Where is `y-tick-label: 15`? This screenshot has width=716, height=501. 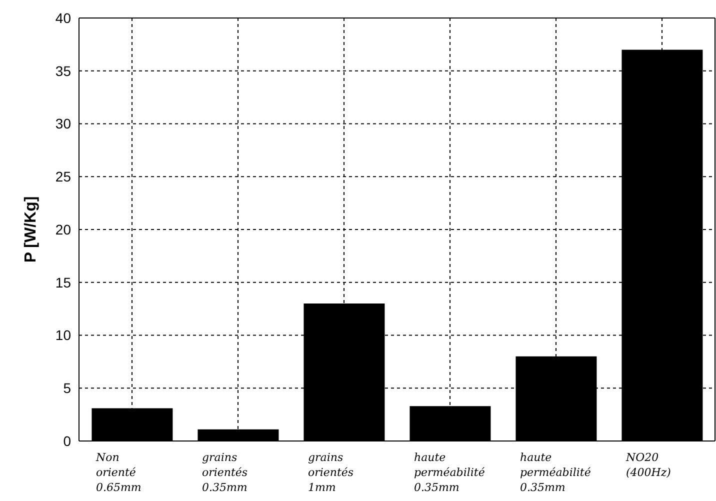 y-tick-label: 15 is located at coordinates (63, 282).